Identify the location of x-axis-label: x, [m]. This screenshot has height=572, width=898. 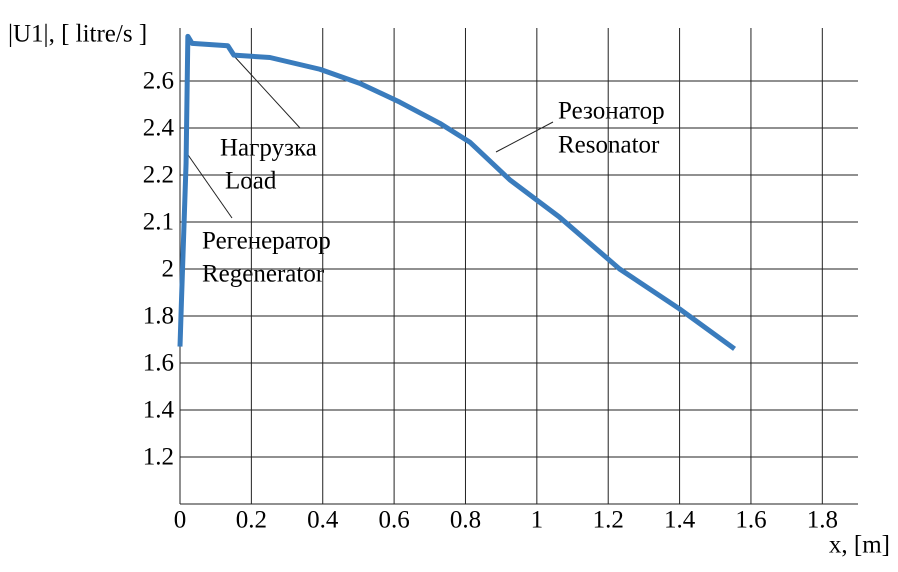
(859, 545).